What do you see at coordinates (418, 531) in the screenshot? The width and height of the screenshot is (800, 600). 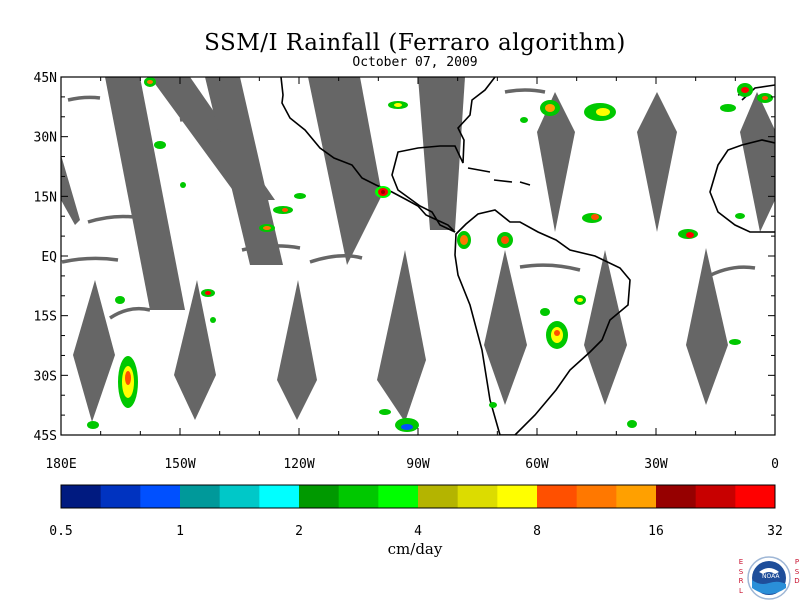 I see `colorbar-tick-label: 4` at bounding box center [418, 531].